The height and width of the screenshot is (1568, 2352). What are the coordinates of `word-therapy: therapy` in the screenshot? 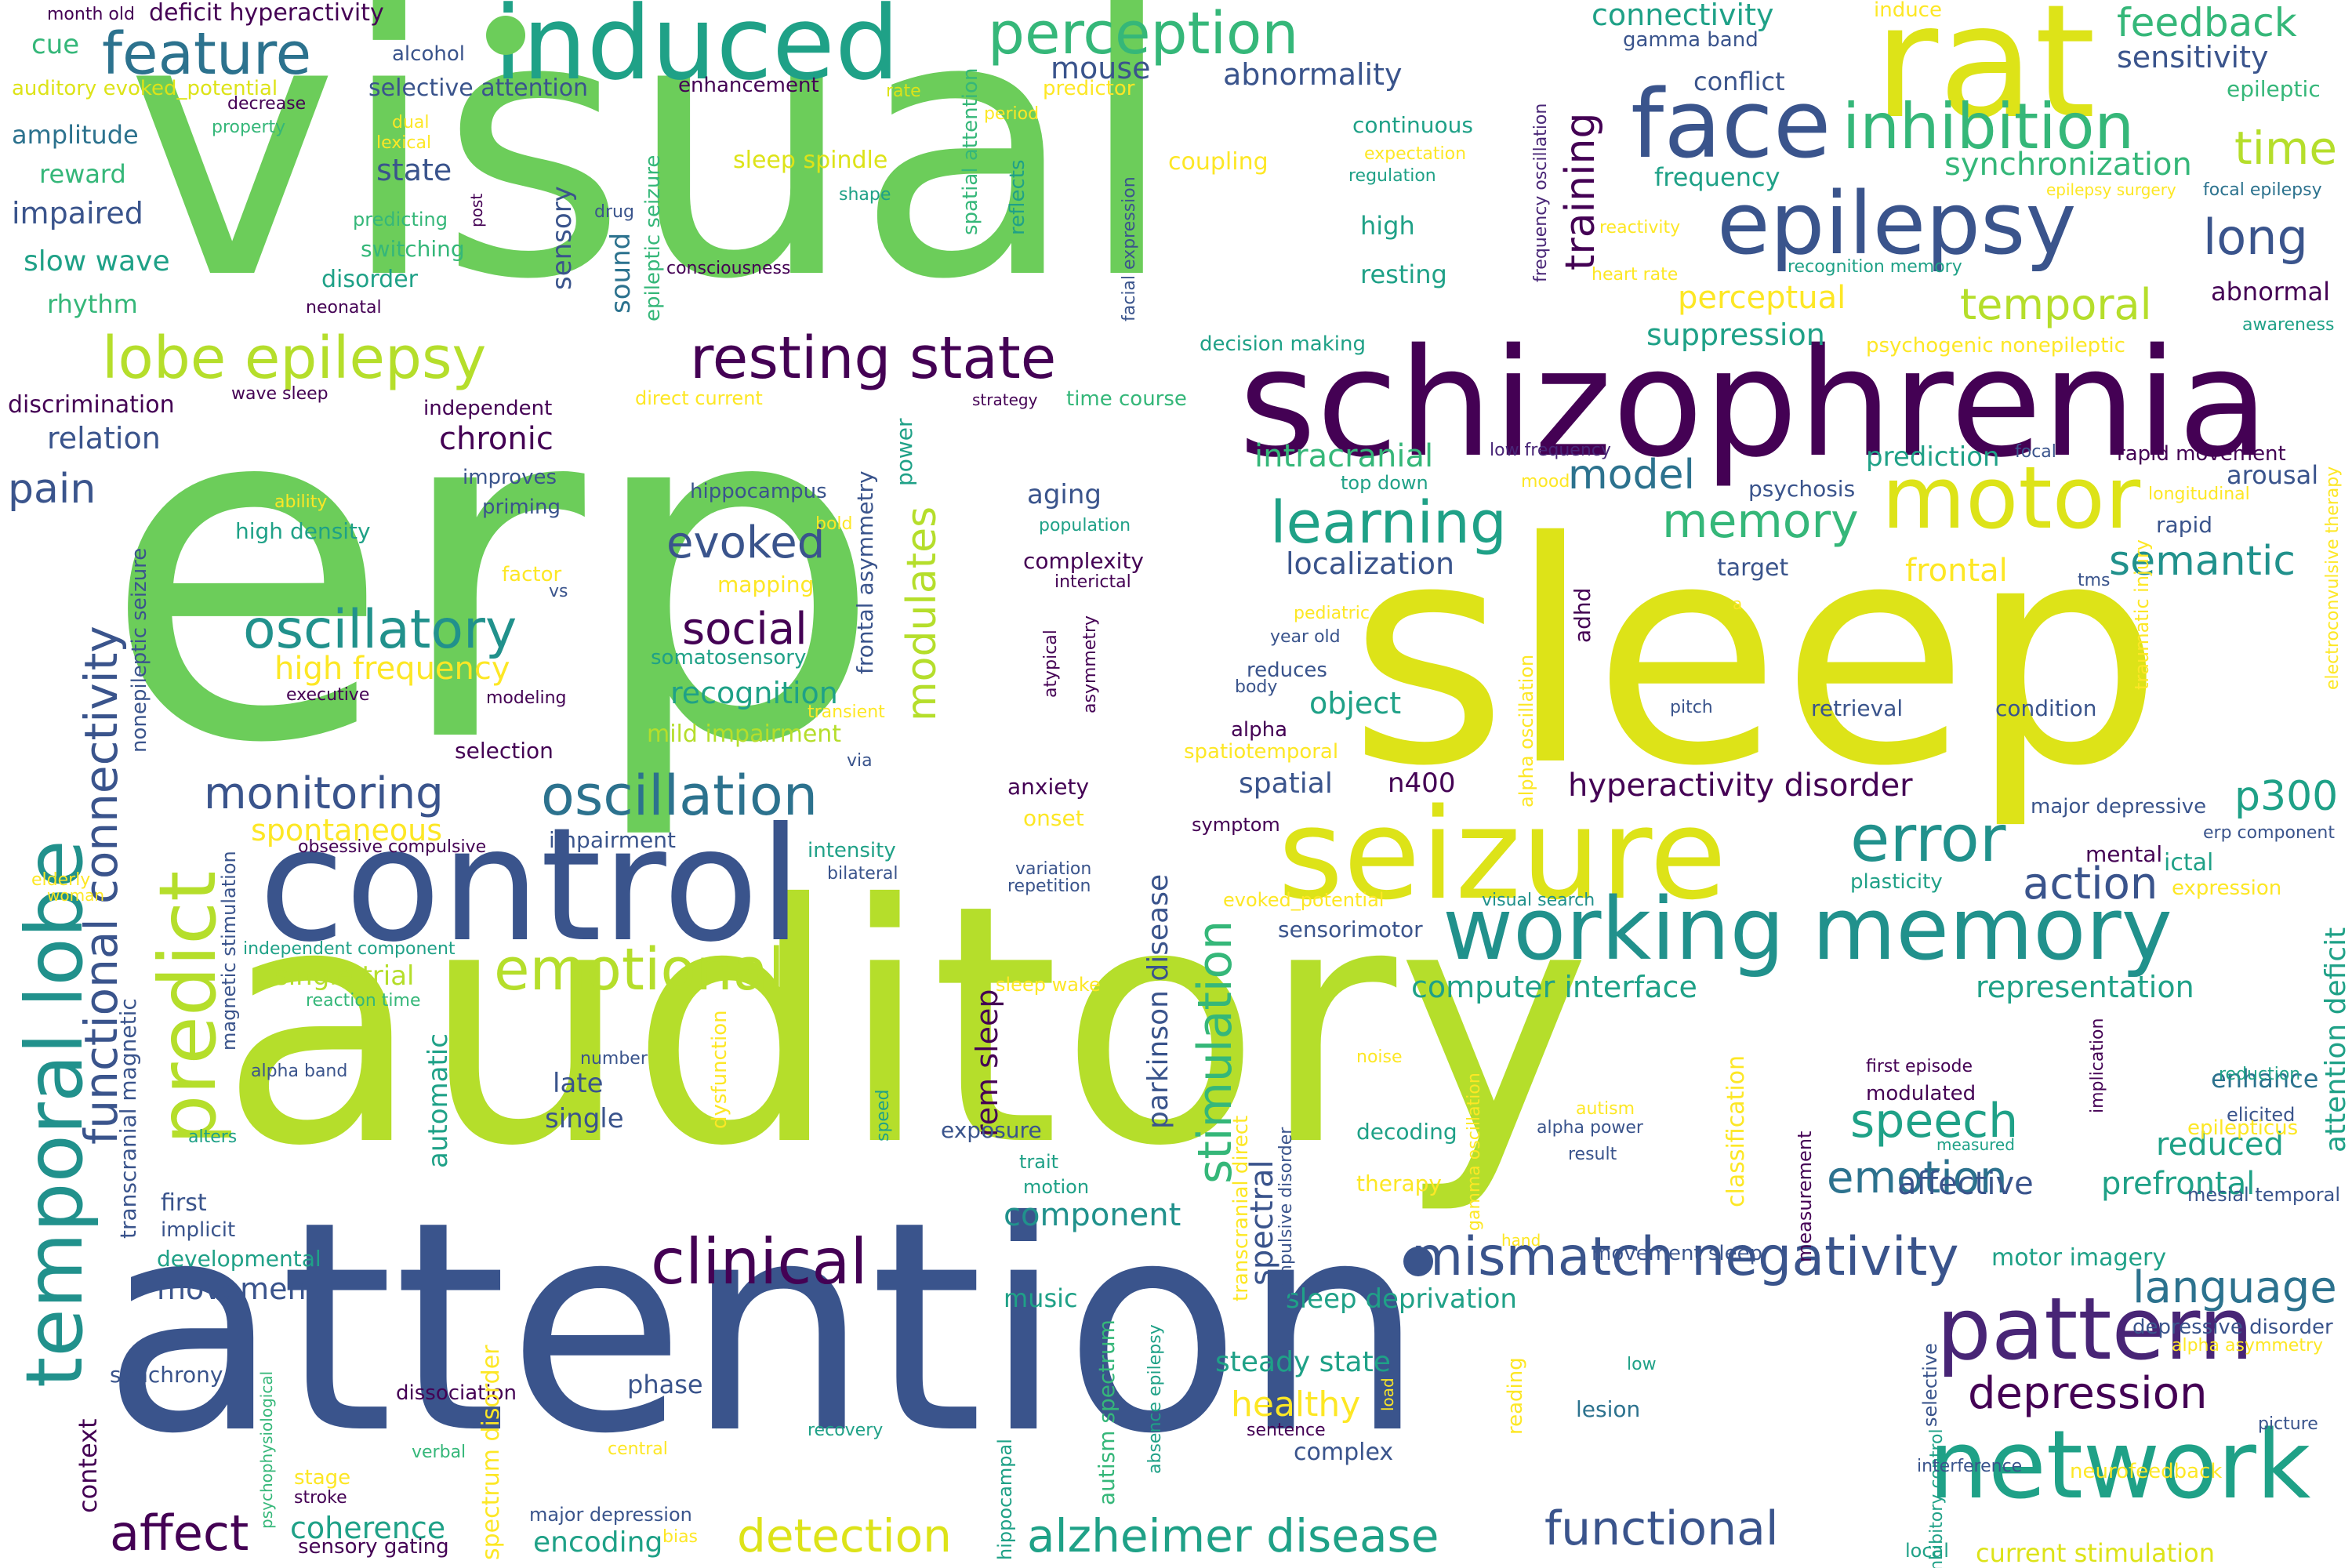 It's located at (1399, 1183).